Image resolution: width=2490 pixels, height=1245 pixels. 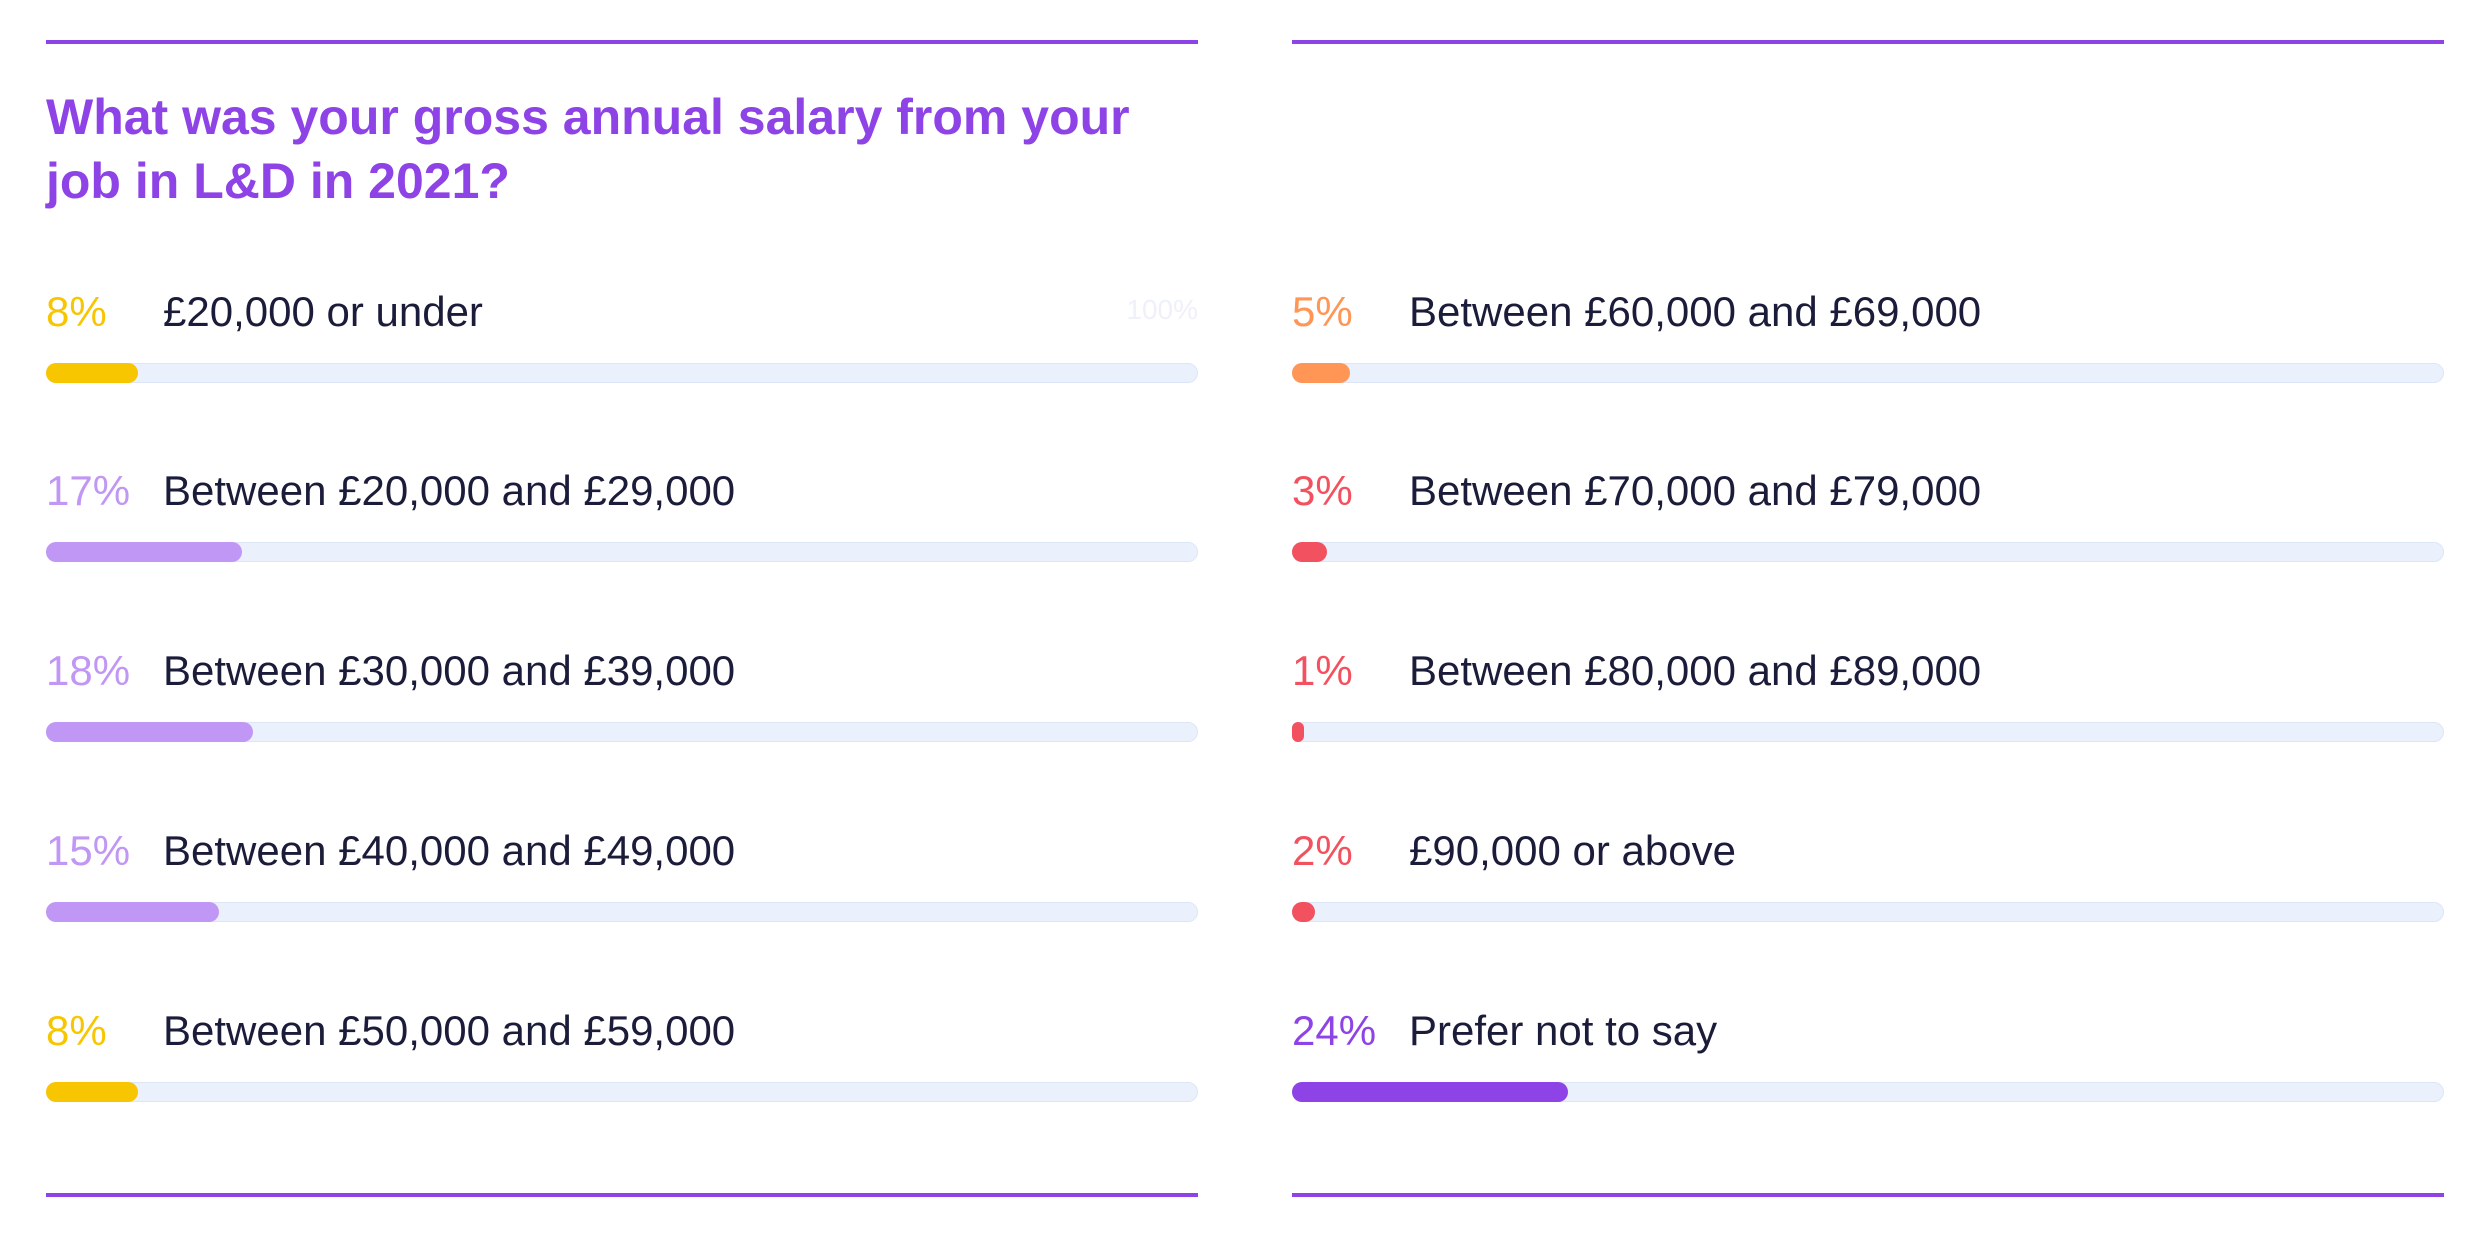 I want to click on bar-category-label: Between £20,000 and £29,000, so click(x=449, y=490).